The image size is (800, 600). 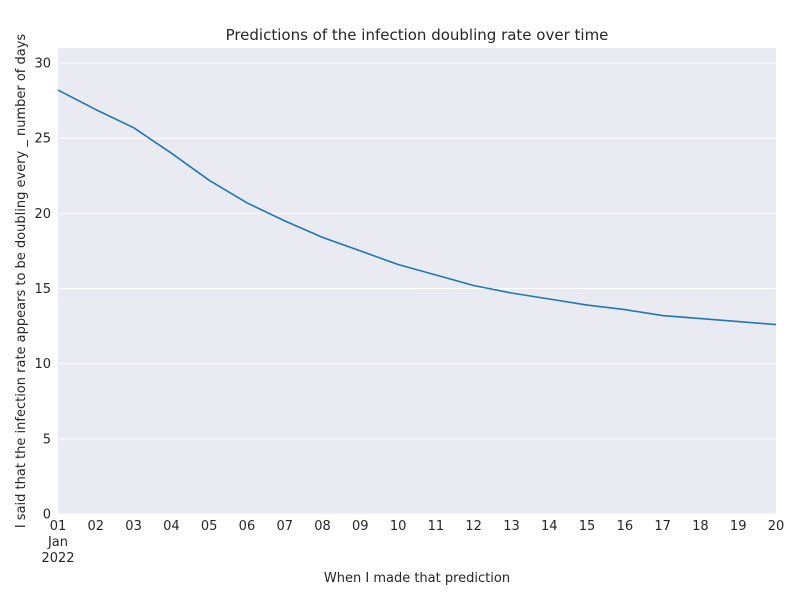 What do you see at coordinates (58, 526) in the screenshot?
I see `x-tick-label: 01` at bounding box center [58, 526].